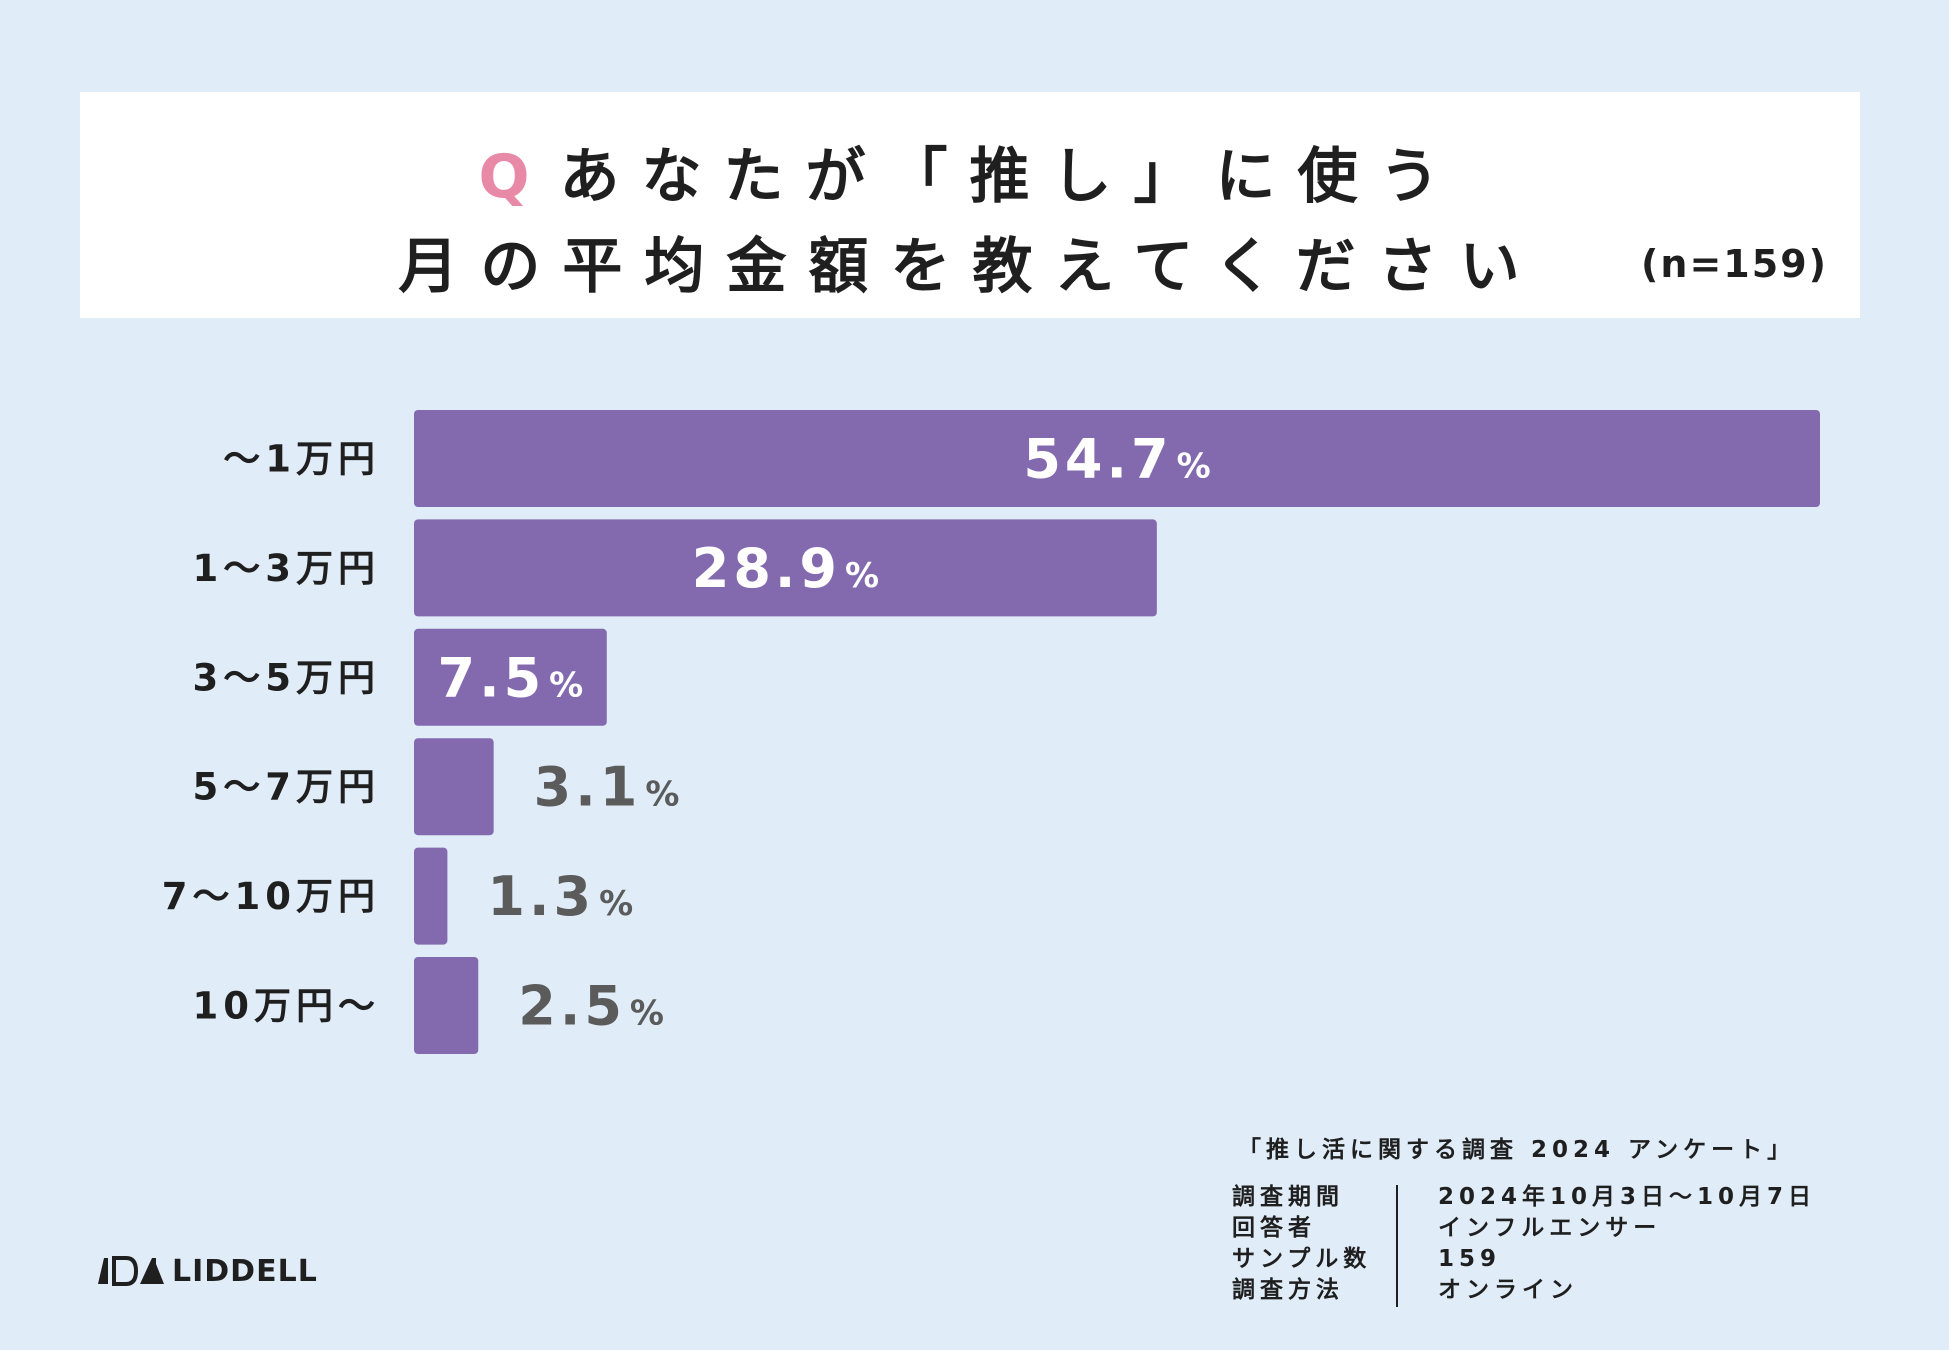 The image size is (1949, 1350). What do you see at coordinates (271, 896) in the screenshot?
I see `category-label: 7〜10万円` at bounding box center [271, 896].